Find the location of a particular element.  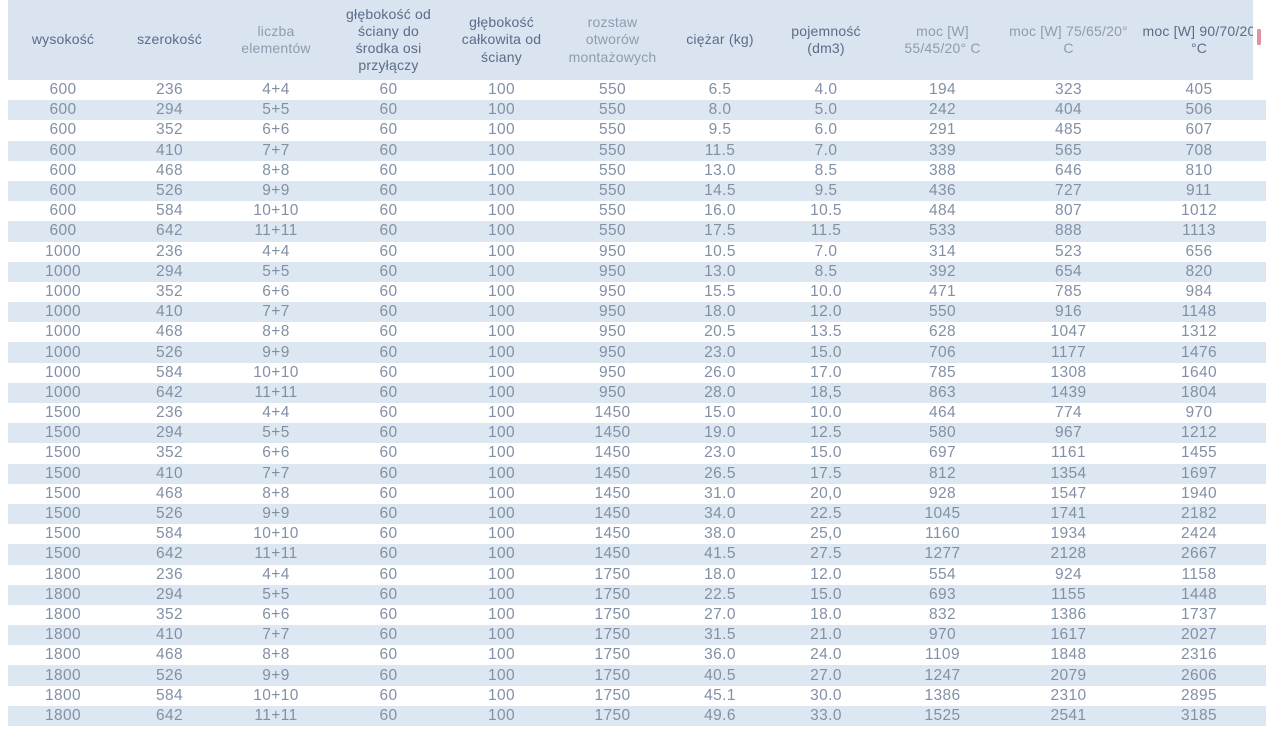

cell-rozstaw-otworow-montazowych: 1450 is located at coordinates (612, 413).